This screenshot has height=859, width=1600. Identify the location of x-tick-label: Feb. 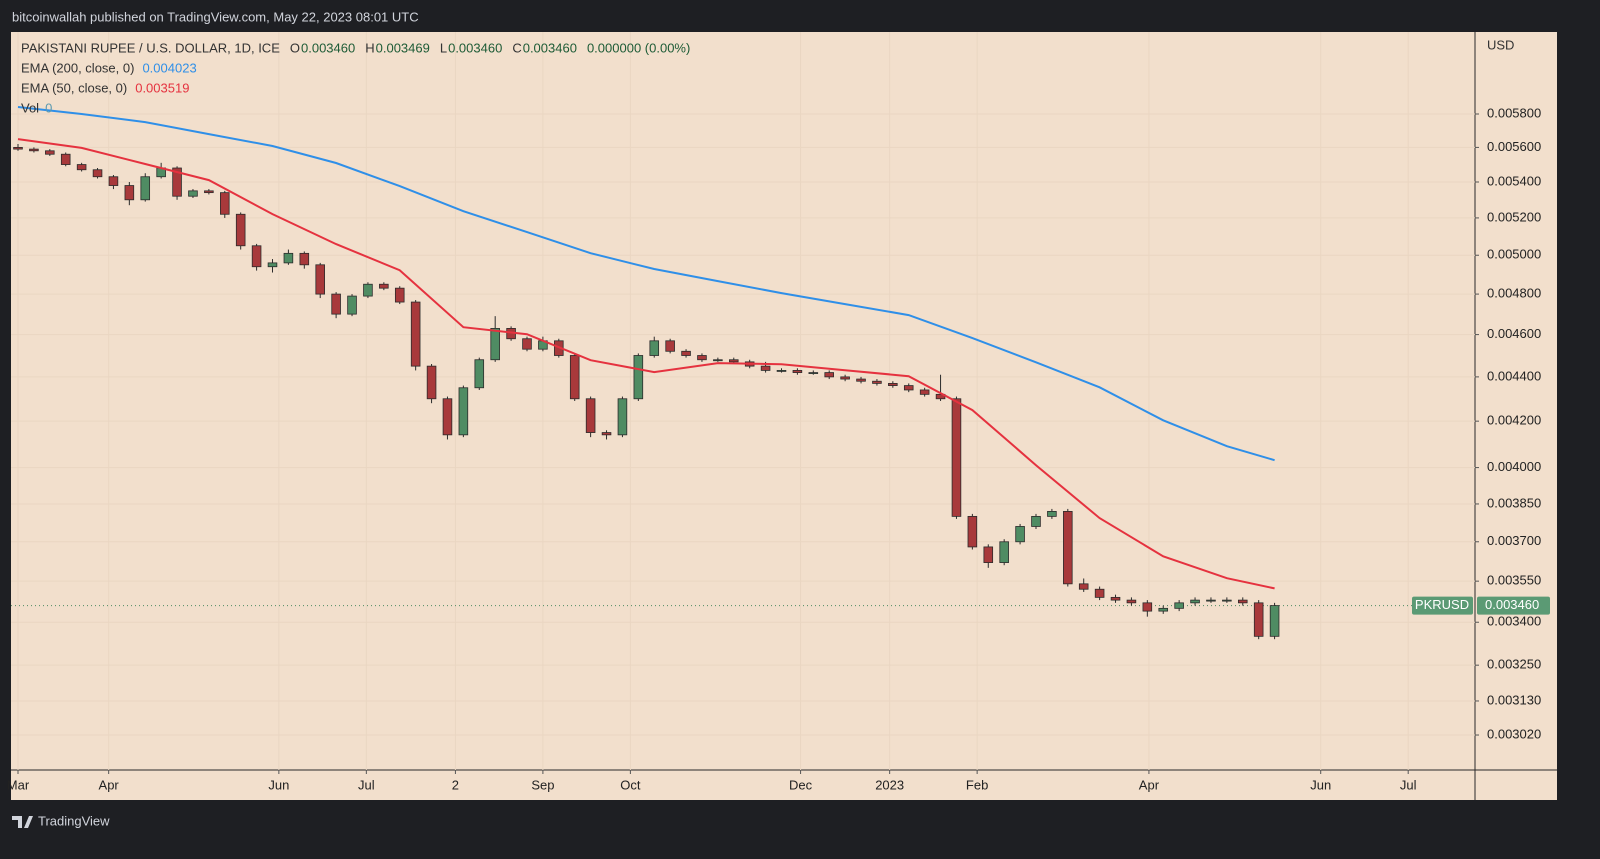
(977, 784).